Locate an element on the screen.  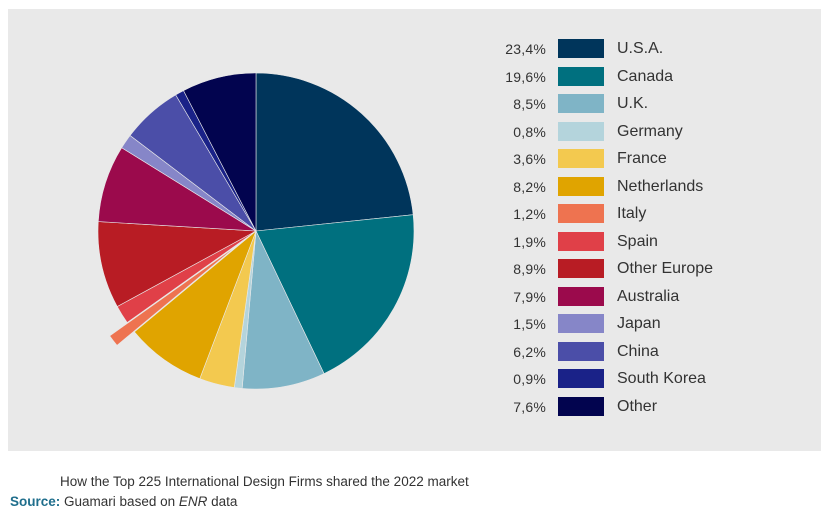
legend-item-spain: 1,9% Spain is located at coordinates (648, 244).